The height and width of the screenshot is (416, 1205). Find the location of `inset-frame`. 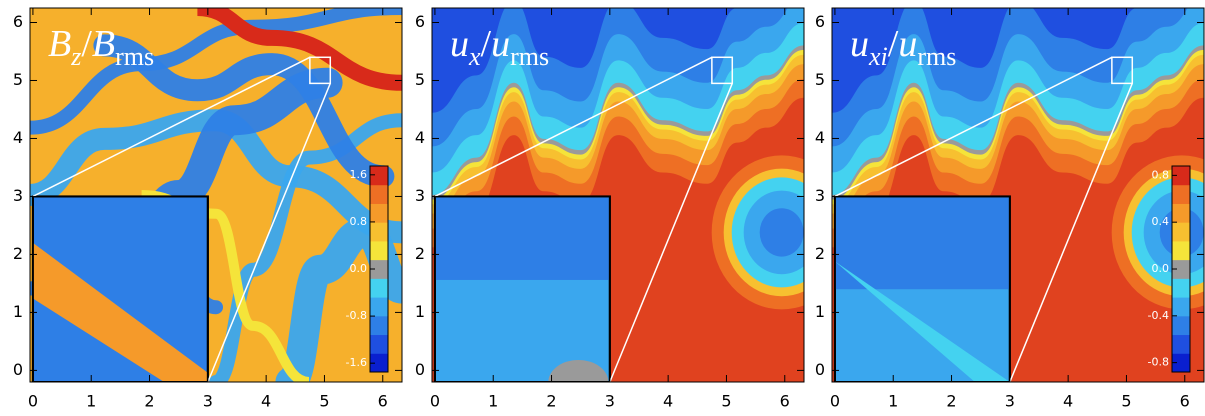

inset-frame is located at coordinates (922, 288).